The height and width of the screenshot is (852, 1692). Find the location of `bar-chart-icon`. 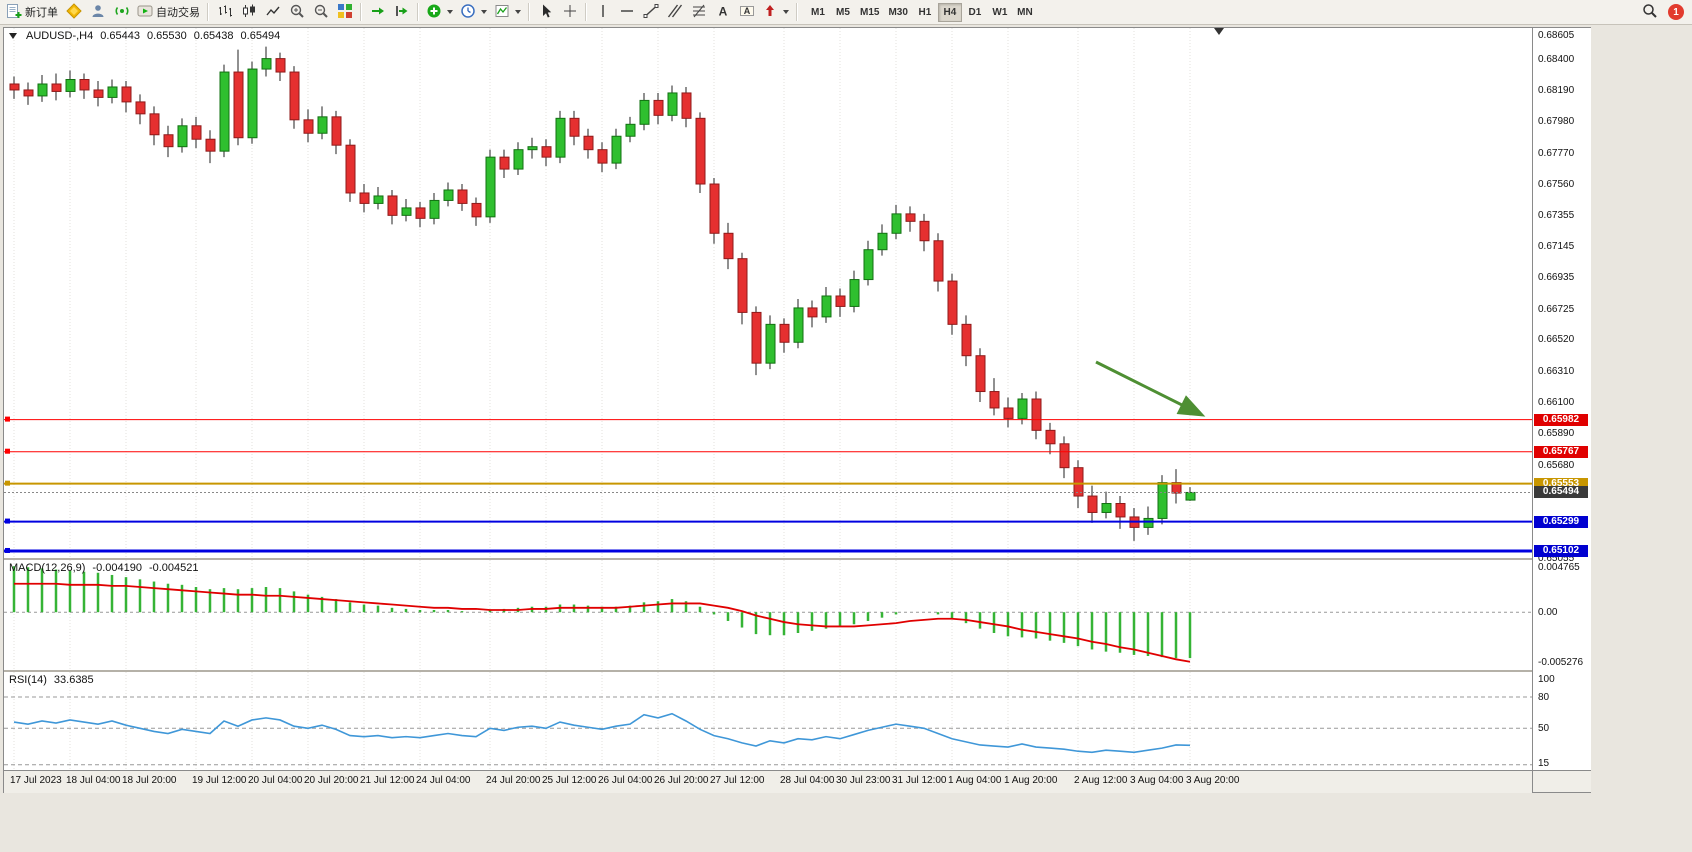

bar-chart-icon is located at coordinates (225, 12).